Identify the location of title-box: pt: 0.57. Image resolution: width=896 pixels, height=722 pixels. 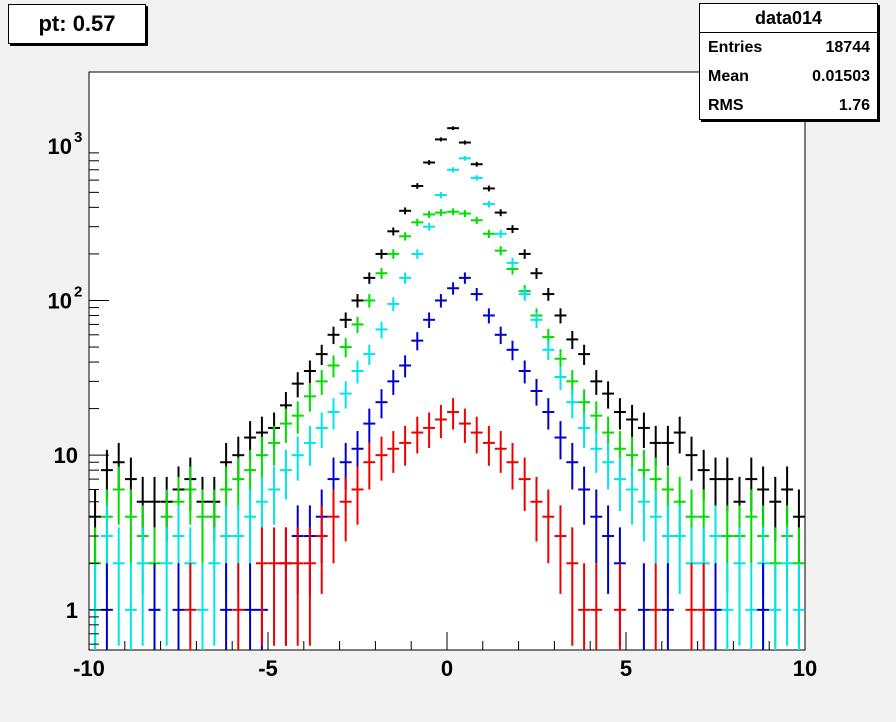
(77, 24).